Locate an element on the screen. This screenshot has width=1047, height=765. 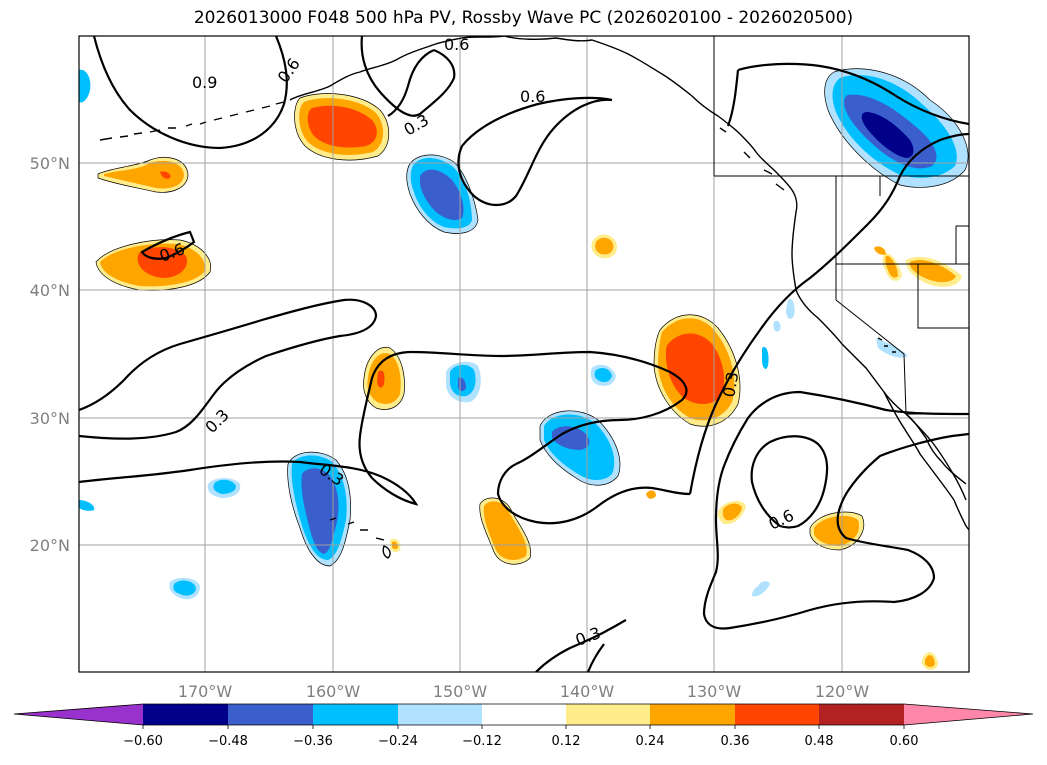
positive-anomaly-32n is located at coordinates (384, 378).